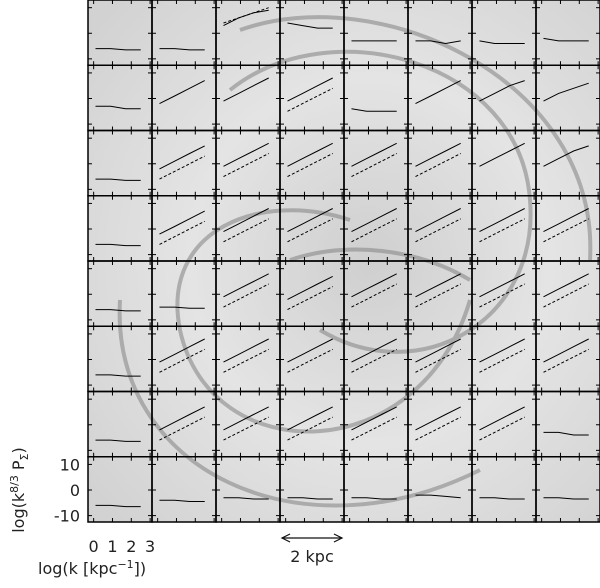  What do you see at coordinates (18, 467) in the screenshot?
I see `label-part: P` at bounding box center [18, 467].